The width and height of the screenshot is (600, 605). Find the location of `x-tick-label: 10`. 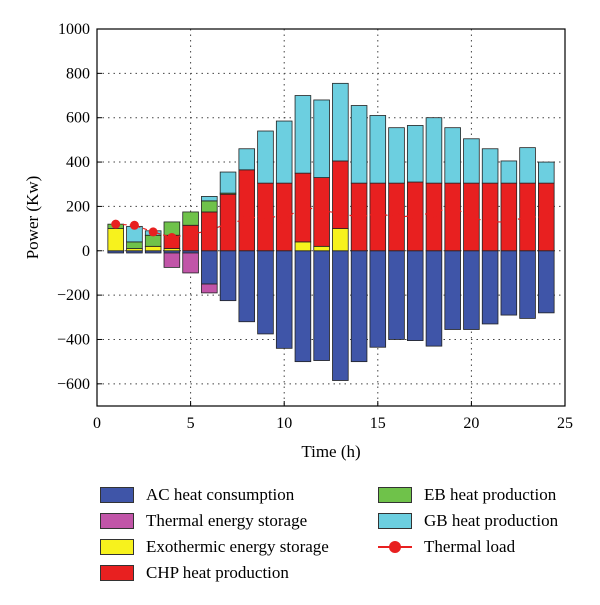

x-tick-label: 10 is located at coordinates (284, 423).